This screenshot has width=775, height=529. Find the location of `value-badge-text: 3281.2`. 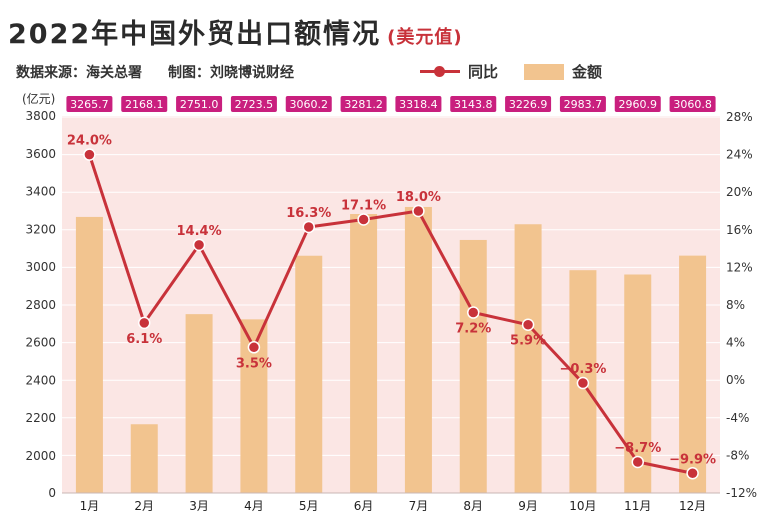

value-badge-text: 3281.2 is located at coordinates (363, 104).